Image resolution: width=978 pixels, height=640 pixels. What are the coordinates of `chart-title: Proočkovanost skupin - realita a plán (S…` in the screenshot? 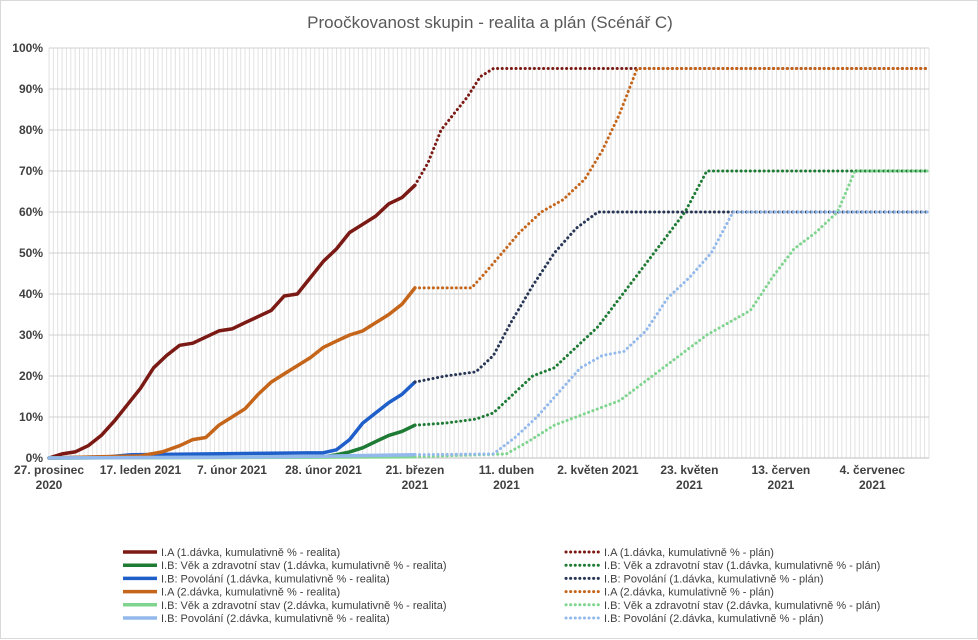 It's located at (490, 22).